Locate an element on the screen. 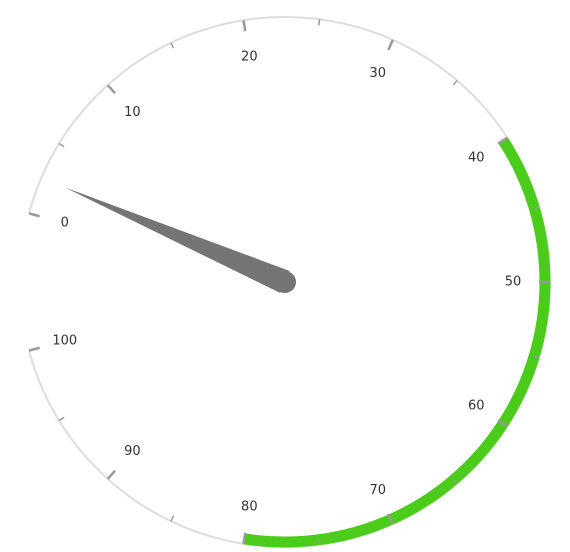 The height and width of the screenshot is (552, 570). tick-label: 0 is located at coordinates (65, 222).